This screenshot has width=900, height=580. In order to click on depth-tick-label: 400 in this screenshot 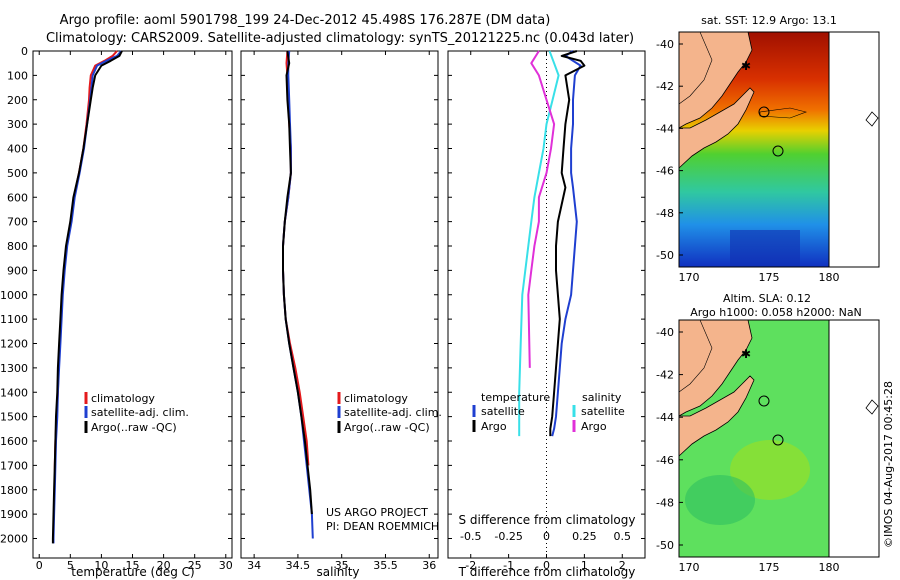, I will do `click(17, 149)`.